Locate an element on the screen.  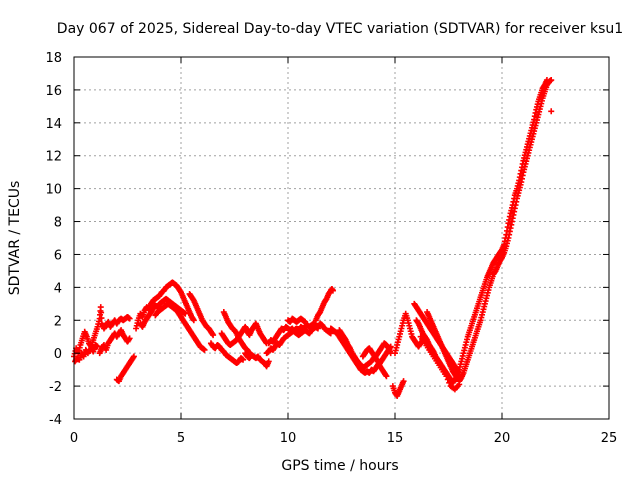
x-tick-label: 5 is located at coordinates (181, 438).